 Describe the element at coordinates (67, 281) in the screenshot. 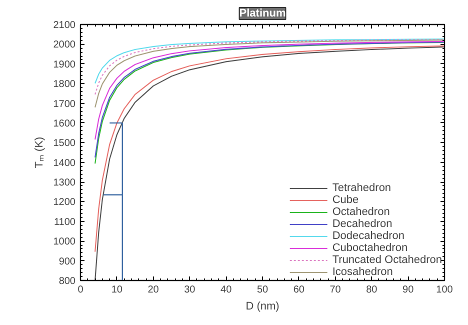

I see `y-tick-label: 800` at that location.